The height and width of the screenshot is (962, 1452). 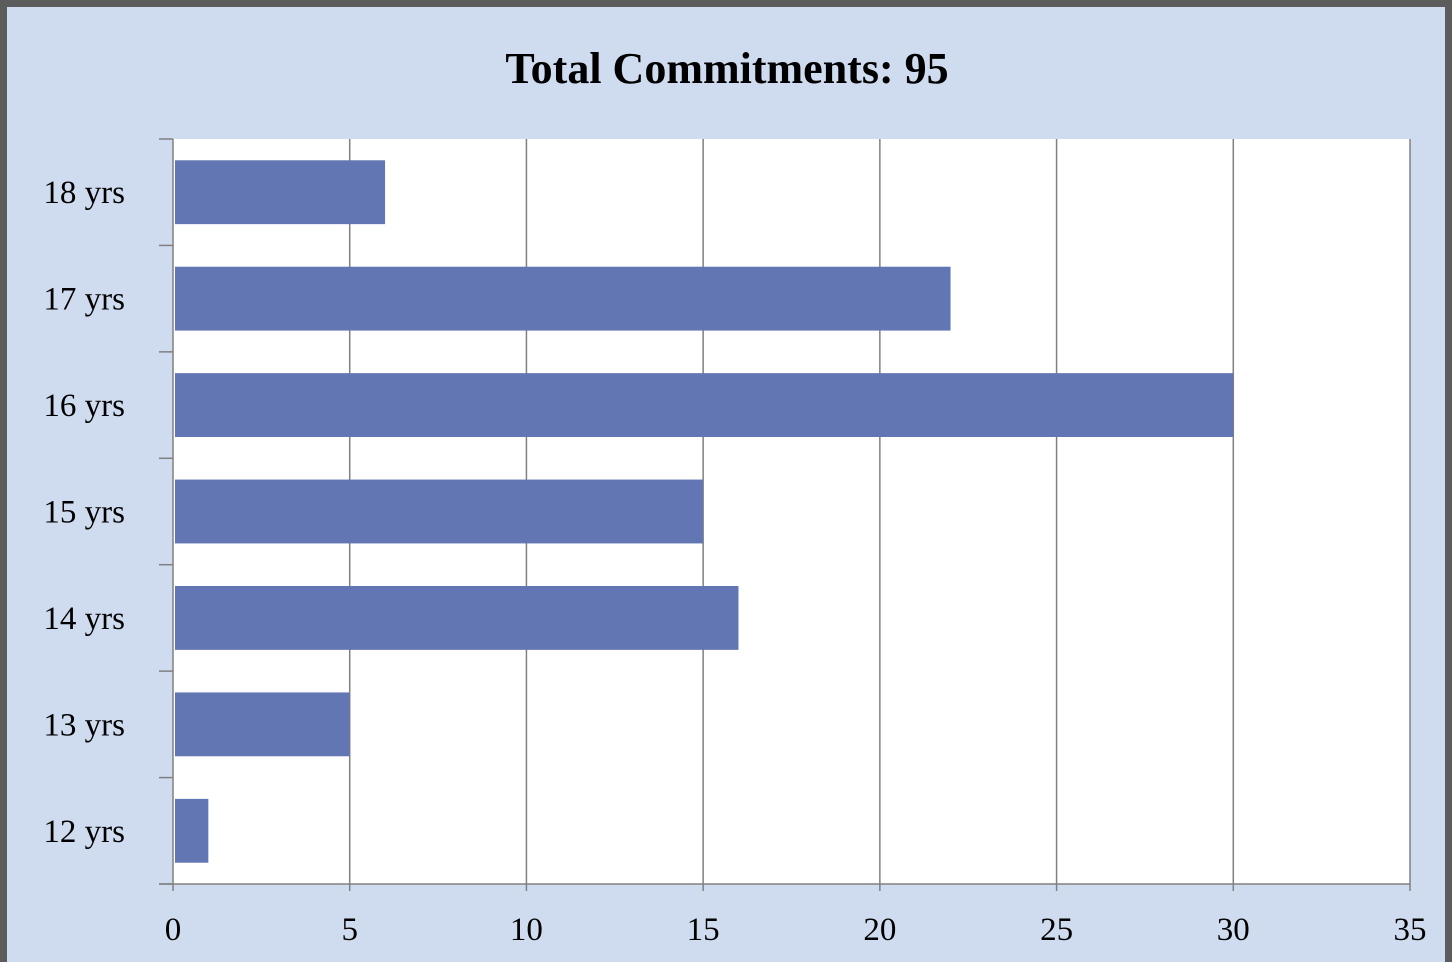 What do you see at coordinates (704, 405) in the screenshot?
I see `bar-16-yrs` at bounding box center [704, 405].